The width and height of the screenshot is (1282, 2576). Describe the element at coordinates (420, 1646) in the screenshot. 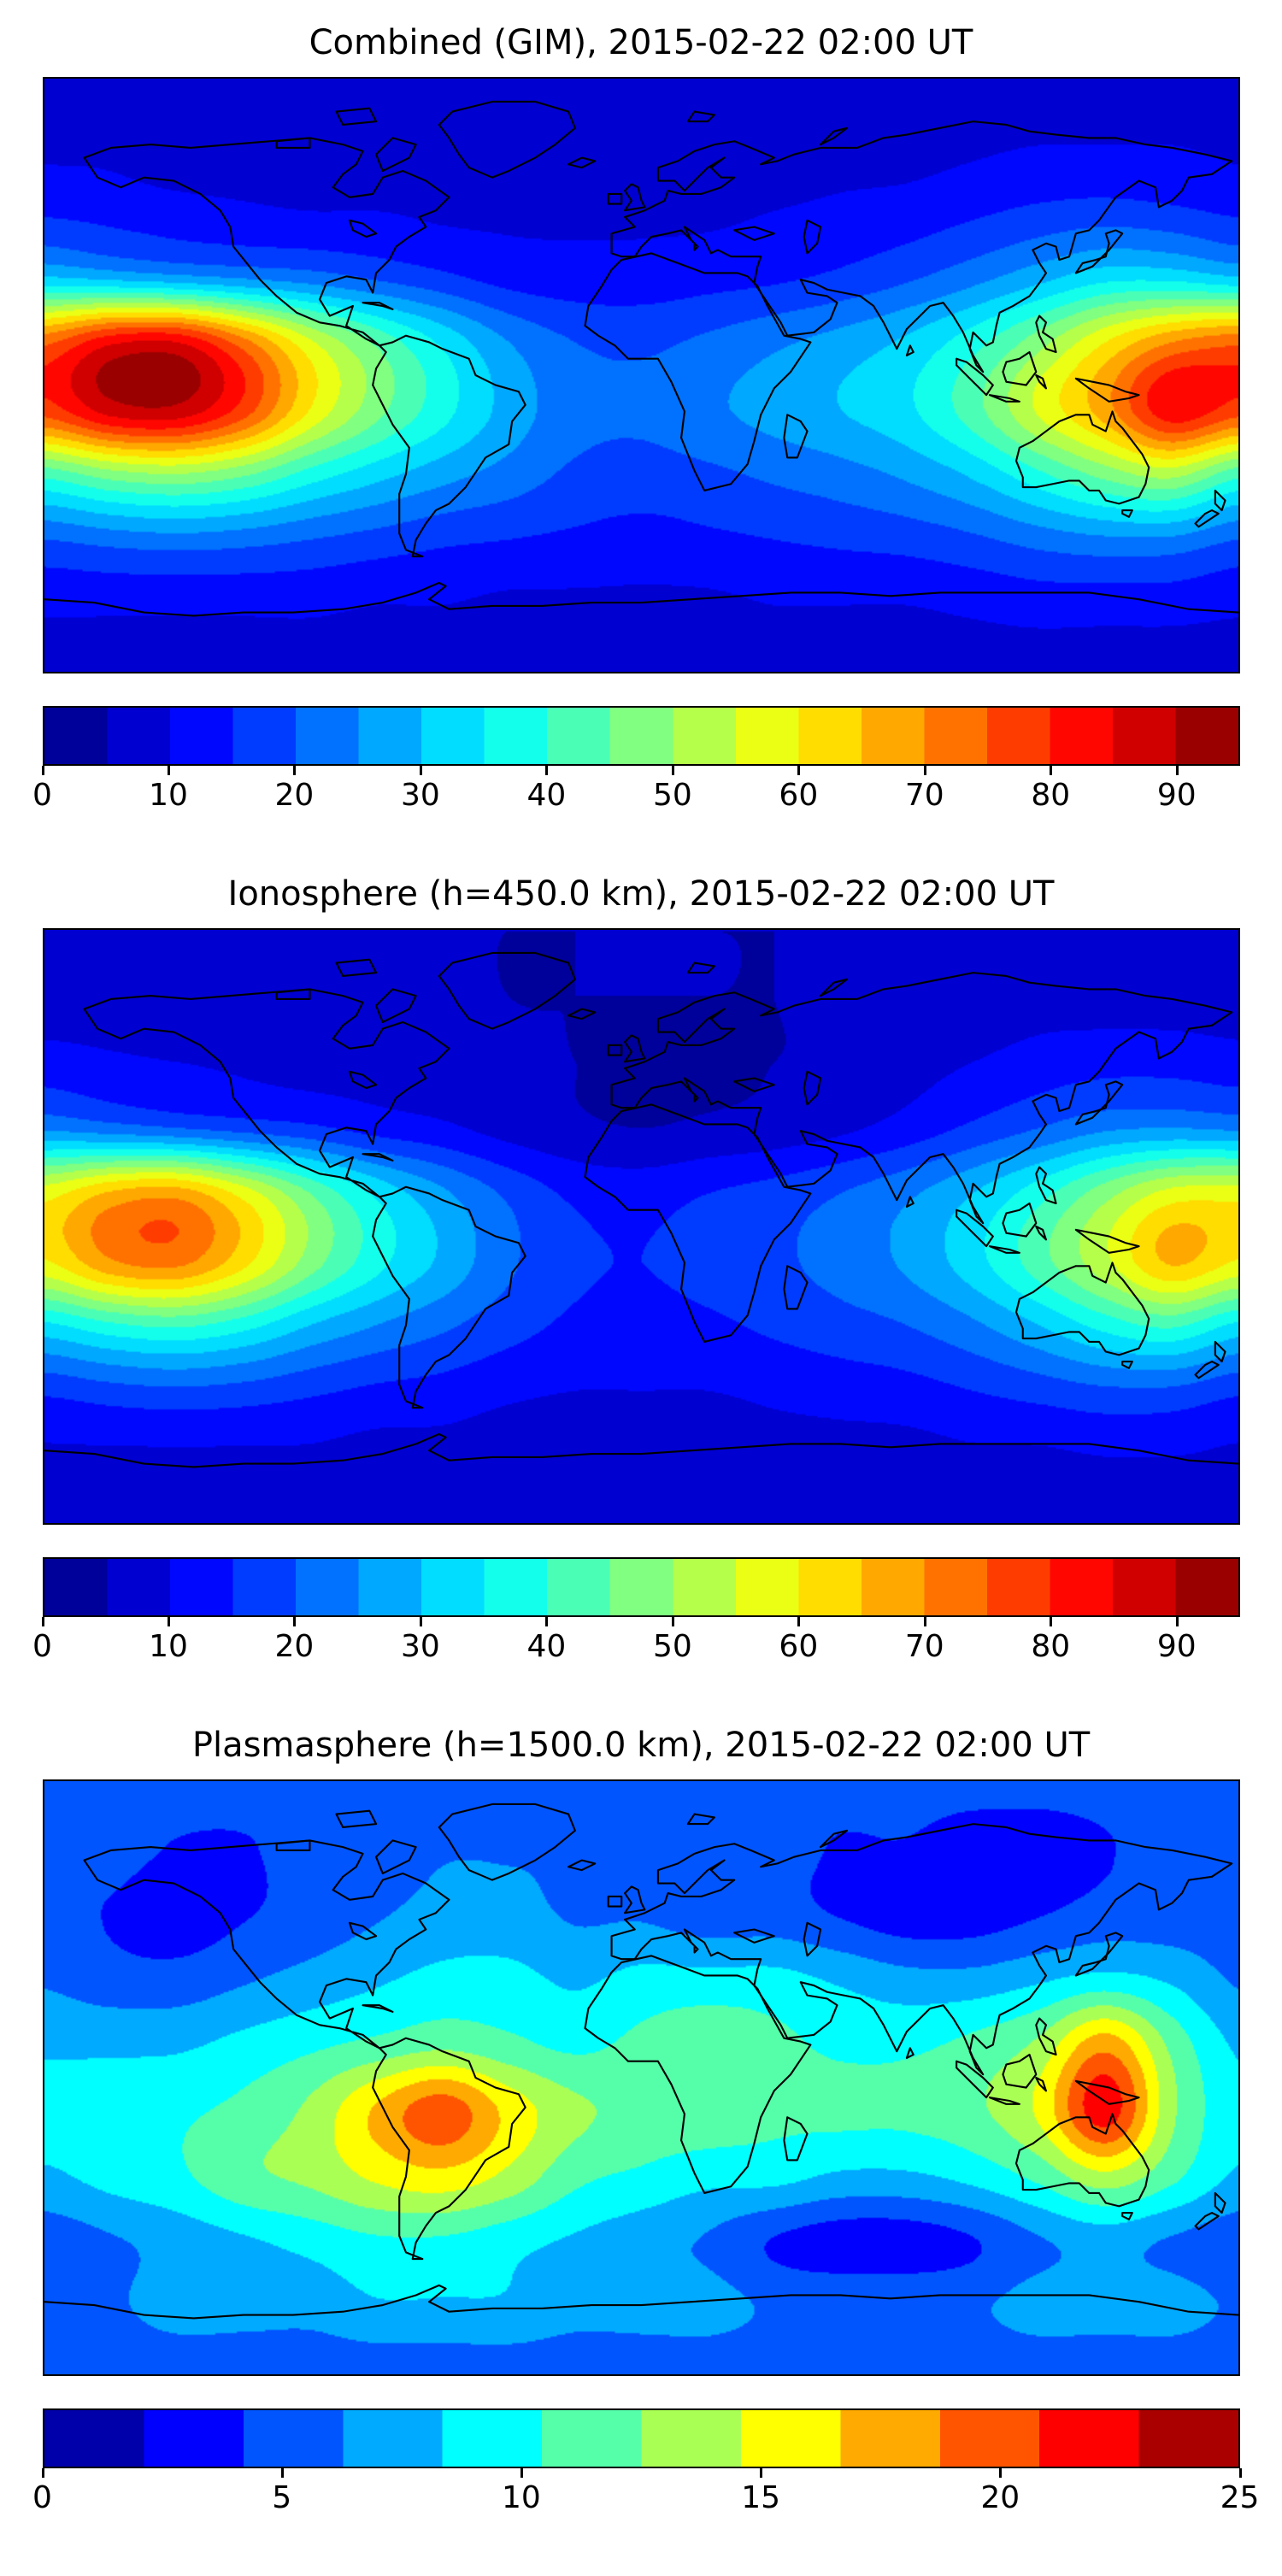

I see `colorbar-tick-label: 30` at that location.